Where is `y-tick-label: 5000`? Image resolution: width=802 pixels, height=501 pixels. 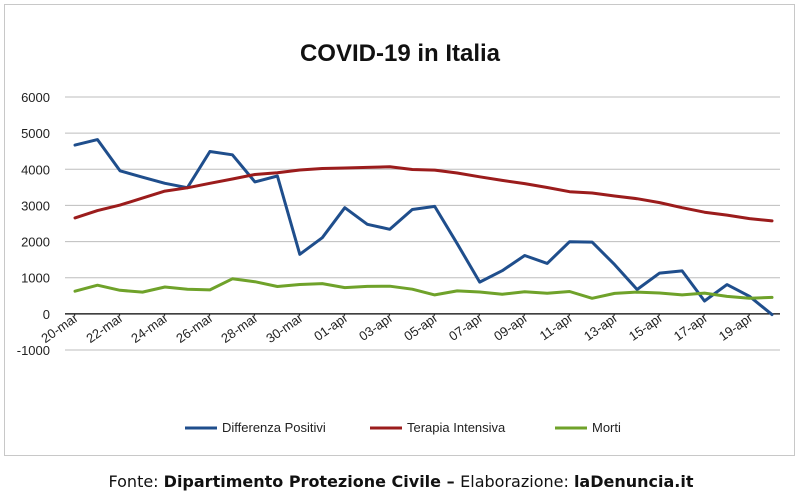
y-tick-label: 5000 is located at coordinates (35, 133).